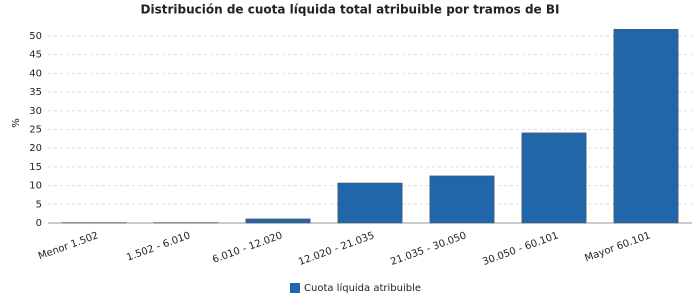 This screenshot has height=300, width=700. What do you see at coordinates (35, 55) in the screenshot?
I see `y-tick-label: 45` at bounding box center [35, 55].